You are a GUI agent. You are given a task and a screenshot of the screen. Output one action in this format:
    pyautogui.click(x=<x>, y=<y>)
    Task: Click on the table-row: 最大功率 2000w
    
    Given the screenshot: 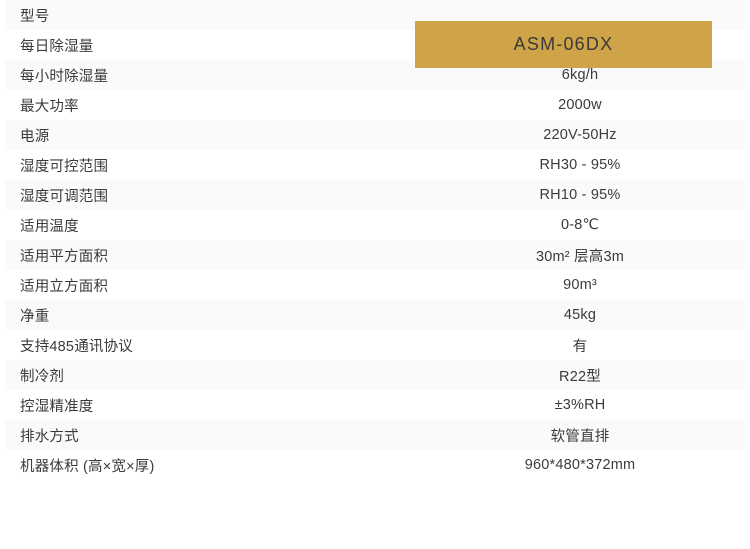 What is the action you would take?
    pyautogui.click(x=375, y=105)
    